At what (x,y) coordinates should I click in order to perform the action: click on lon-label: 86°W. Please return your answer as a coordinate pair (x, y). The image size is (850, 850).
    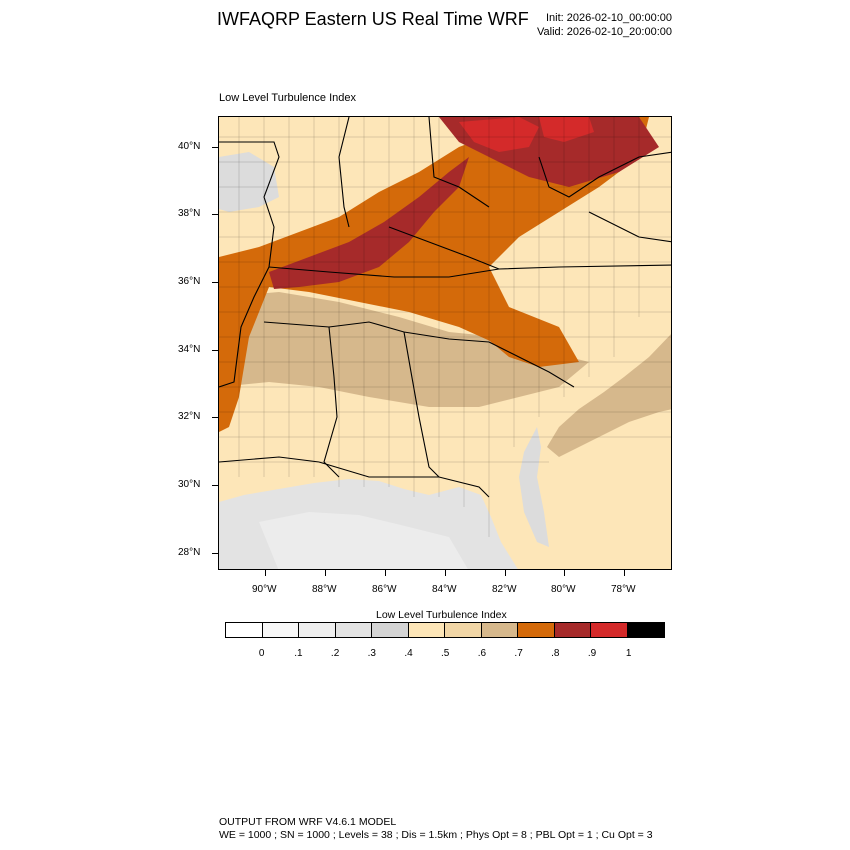
    Looking at the image, I should click on (384, 589).